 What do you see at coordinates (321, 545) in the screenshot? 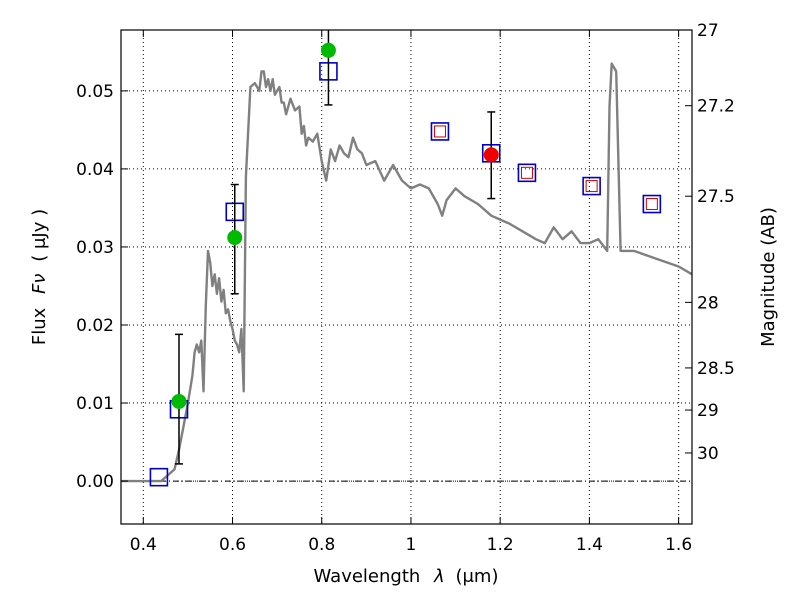
I see `x-tick-label: 0.8` at bounding box center [321, 545].